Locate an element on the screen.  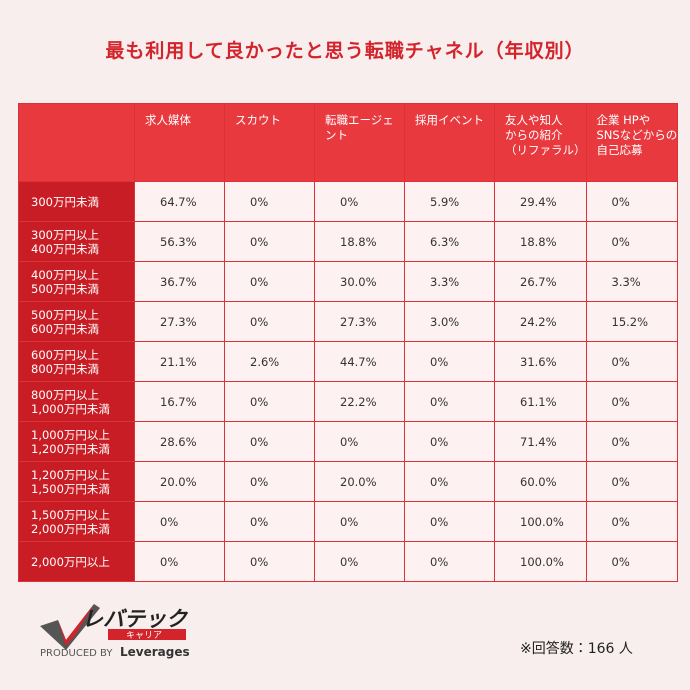
logo-name: レバテック is located at coordinates (135, 619).